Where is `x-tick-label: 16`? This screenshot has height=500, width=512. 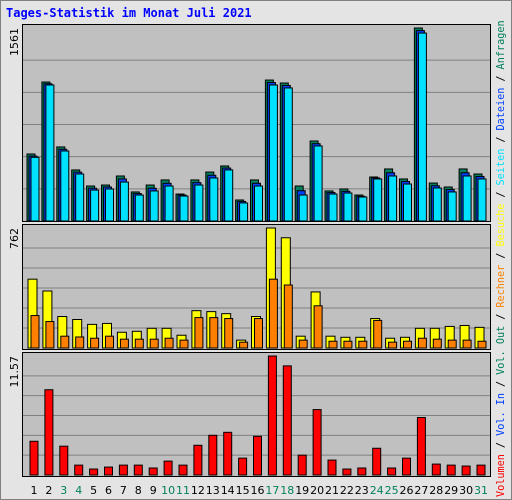 x-tick-label: 16 is located at coordinates (258, 490).